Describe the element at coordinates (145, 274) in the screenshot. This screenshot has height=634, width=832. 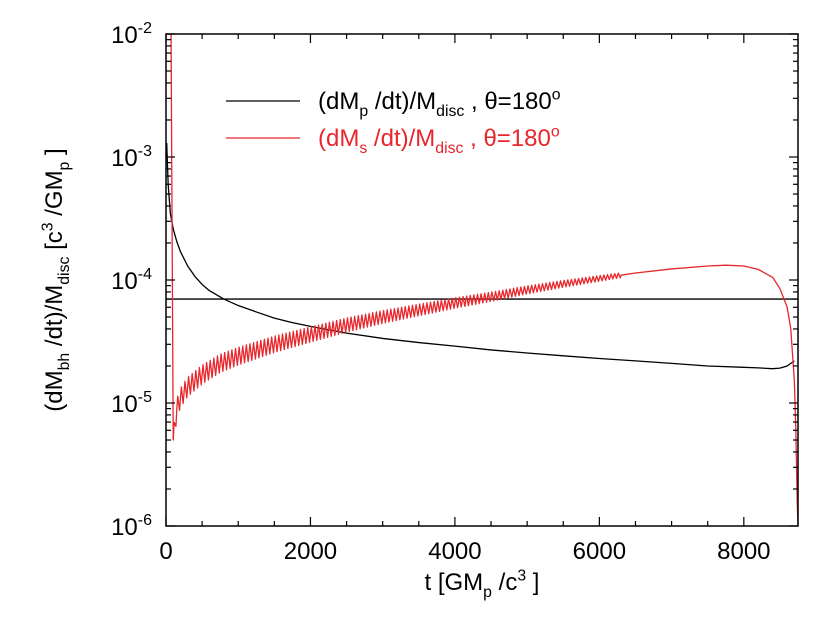
I see `tick-exponent: -4` at that location.